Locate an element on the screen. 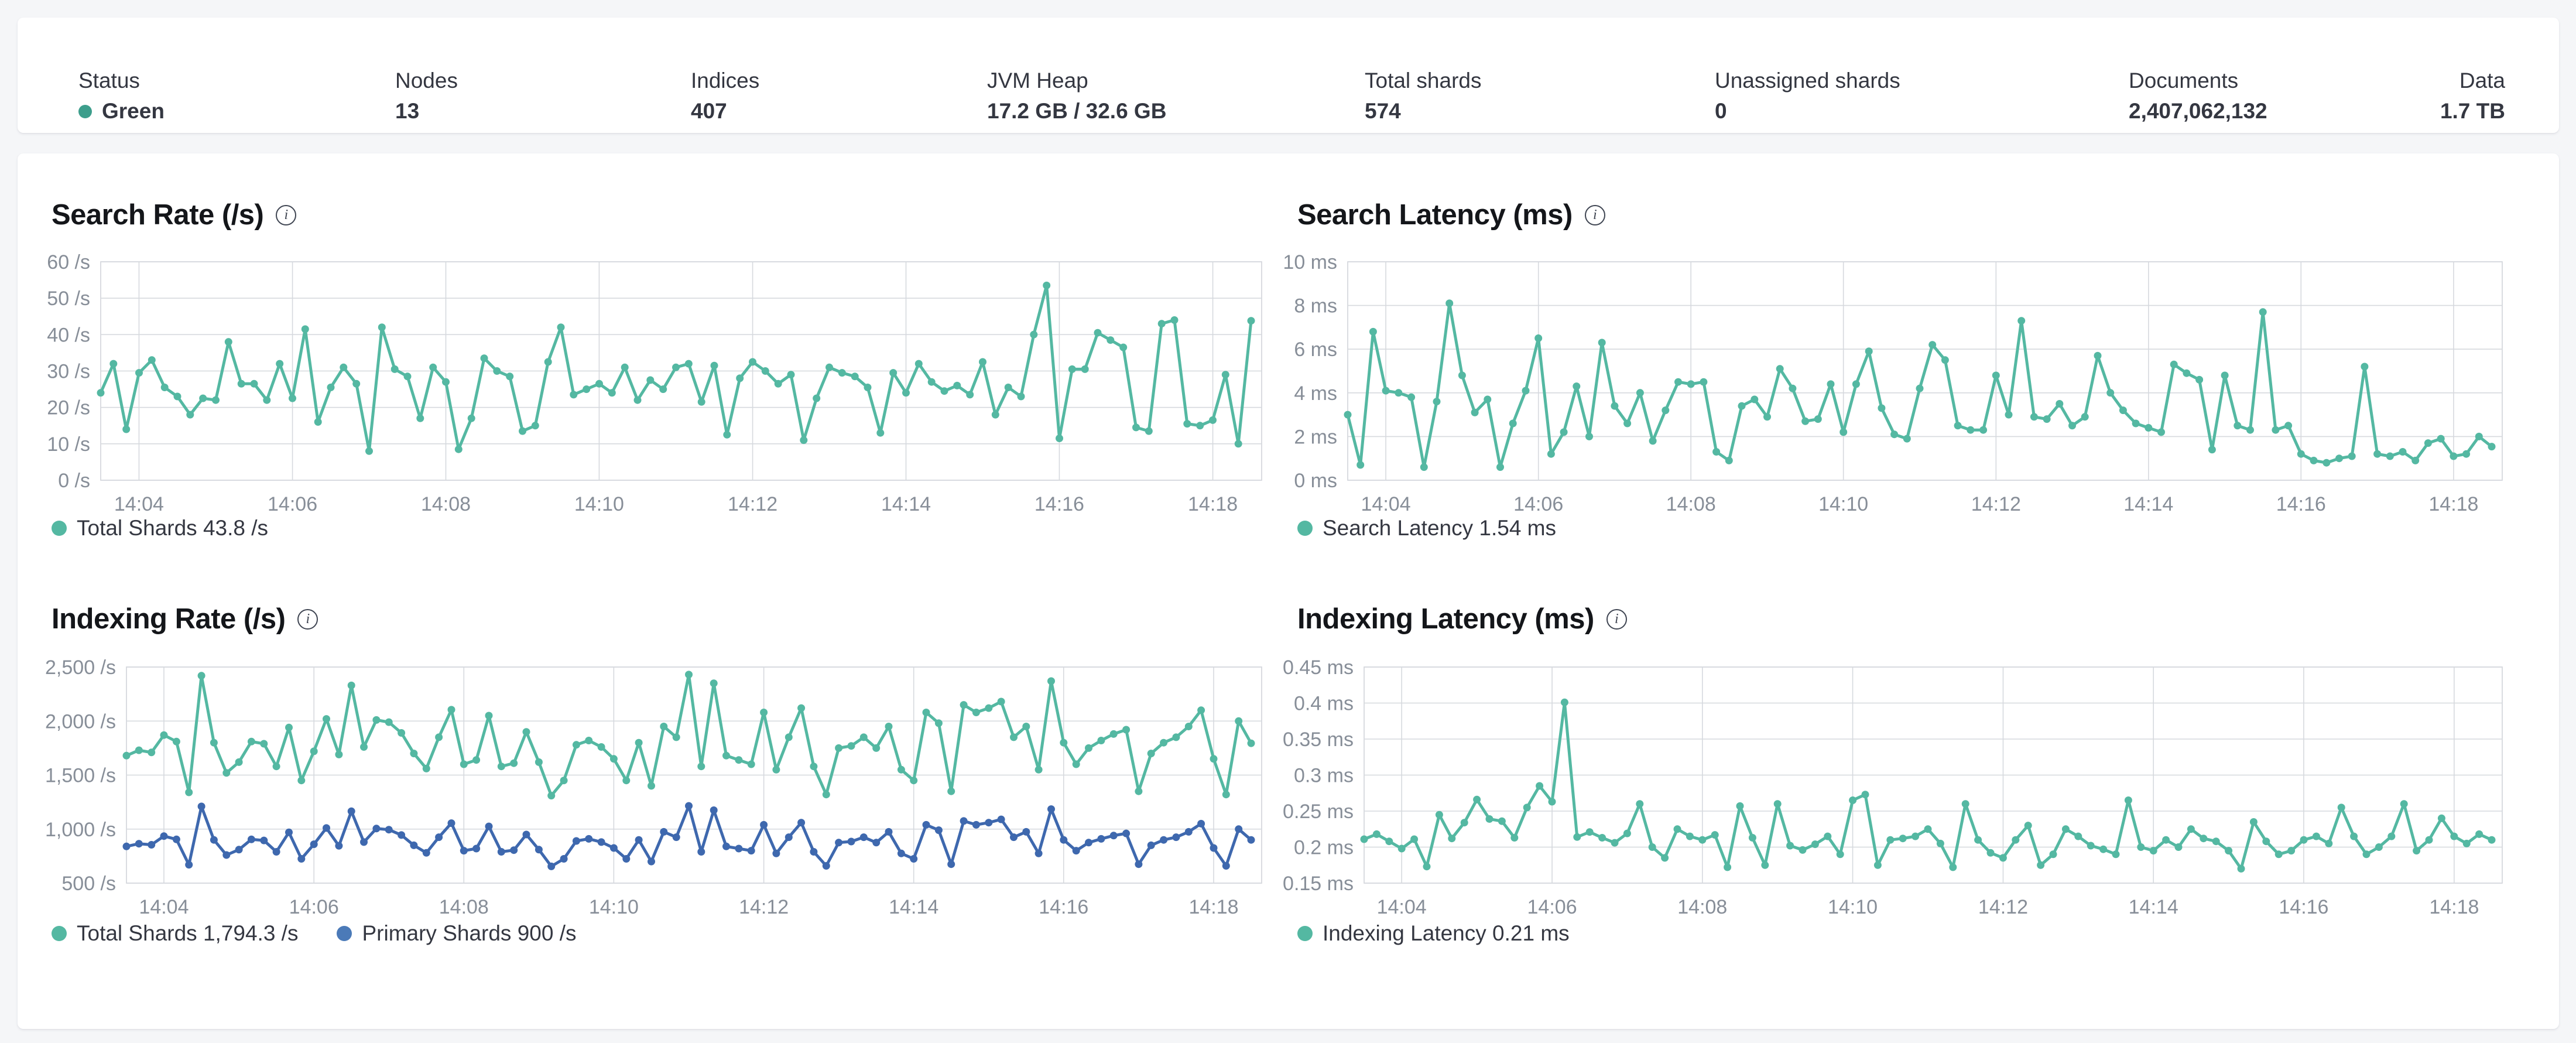  legend-item: Total Shards 43.8 /s is located at coordinates (160, 528).